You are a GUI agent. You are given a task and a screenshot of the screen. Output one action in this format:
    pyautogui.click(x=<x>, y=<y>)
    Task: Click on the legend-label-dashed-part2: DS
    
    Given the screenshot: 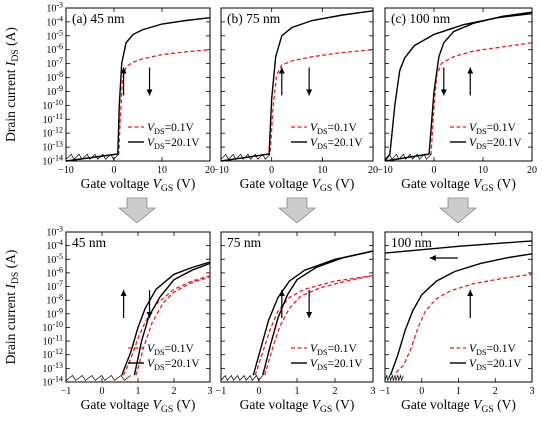 What is the action you would take?
    pyautogui.click(x=481, y=131)
    